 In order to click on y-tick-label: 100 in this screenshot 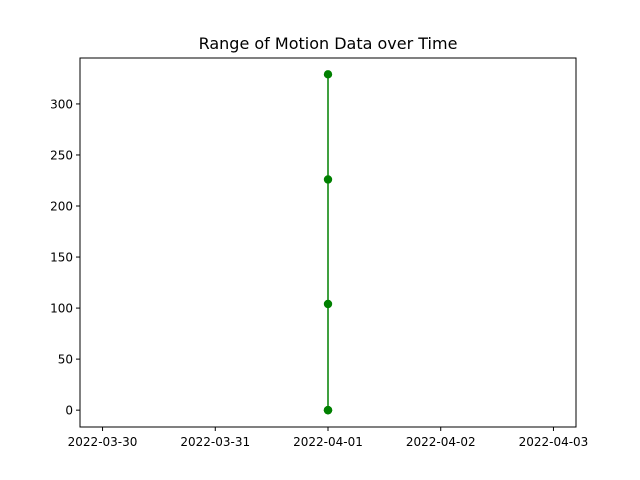, I will do `click(61, 309)`.